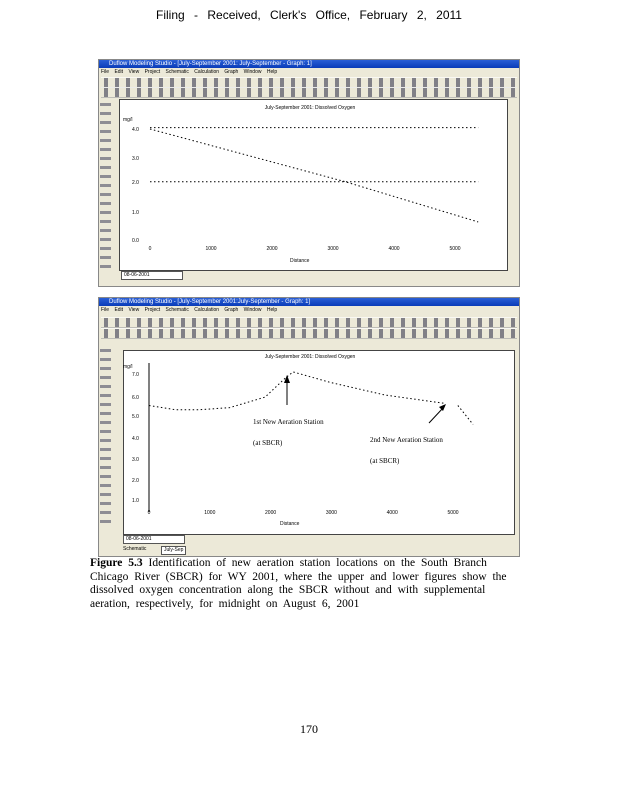  What do you see at coordinates (309, 729) in the screenshot?
I see `page-number: 170` at bounding box center [309, 729].